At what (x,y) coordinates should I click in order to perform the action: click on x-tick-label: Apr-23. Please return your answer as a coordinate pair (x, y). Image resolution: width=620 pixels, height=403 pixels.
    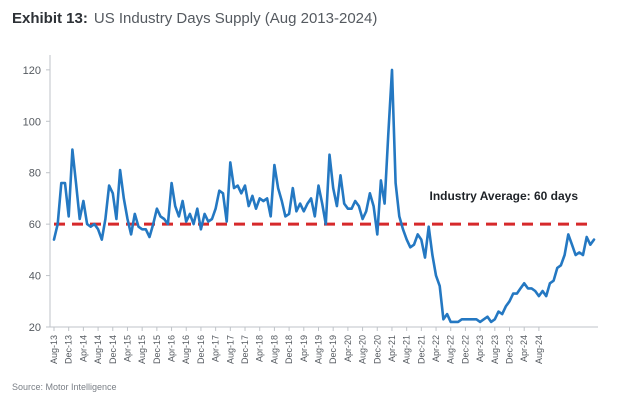
    Looking at the image, I should click on (480, 348).